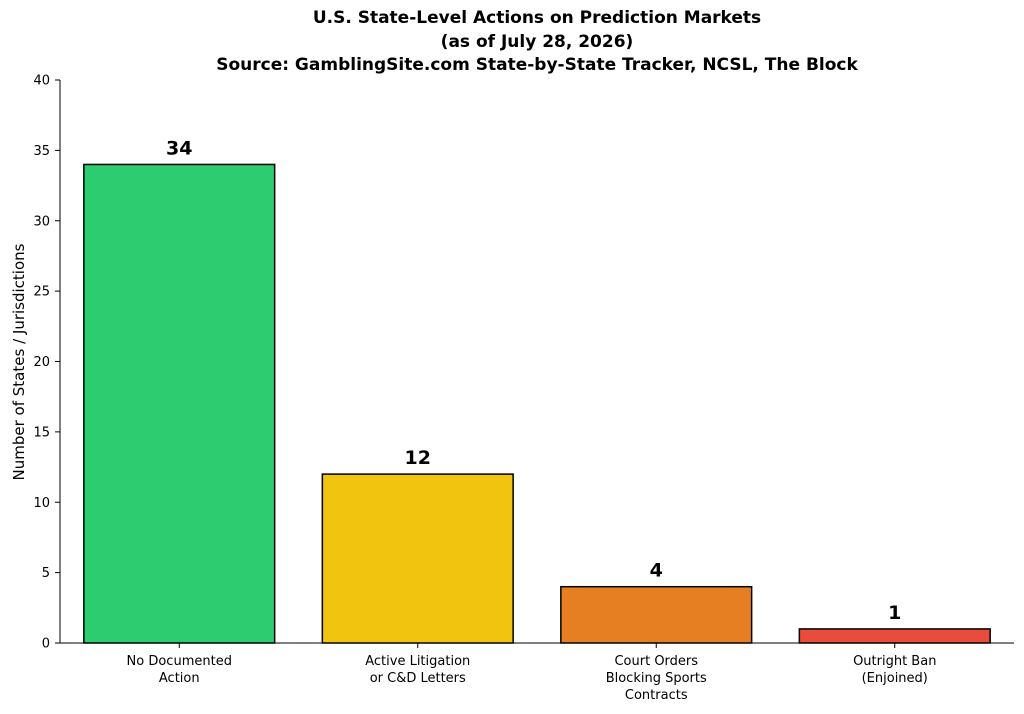  I want to click on y-tick-label: 35, so click(41, 151).